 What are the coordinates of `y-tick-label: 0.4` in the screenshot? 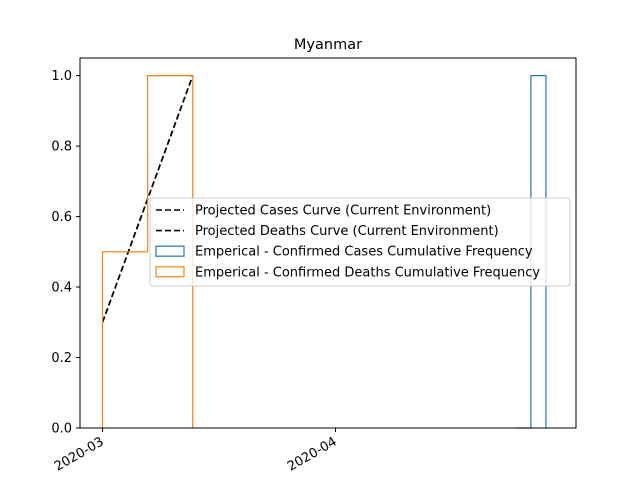 It's located at (61, 288).